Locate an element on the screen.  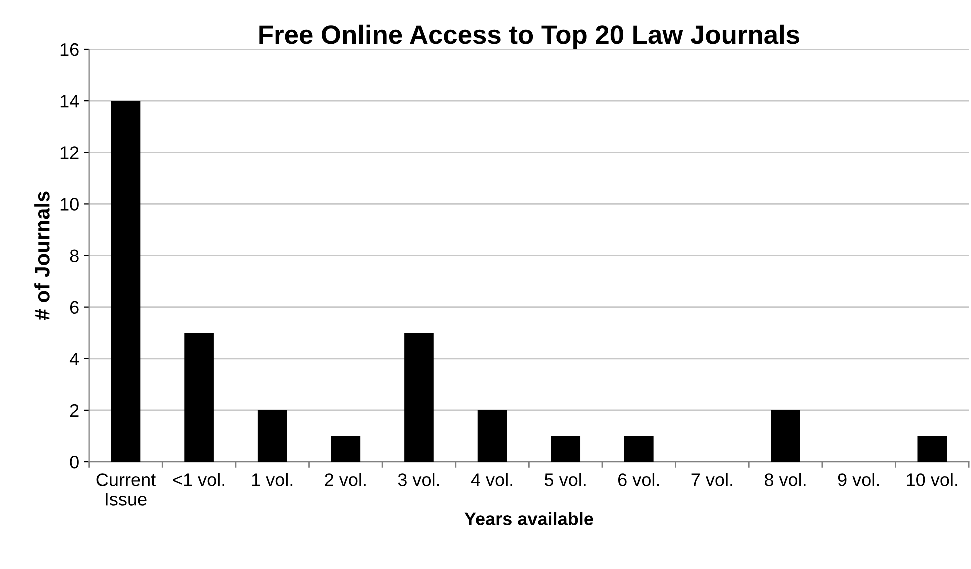
y-tick-label: 16 is located at coordinates (69, 49).